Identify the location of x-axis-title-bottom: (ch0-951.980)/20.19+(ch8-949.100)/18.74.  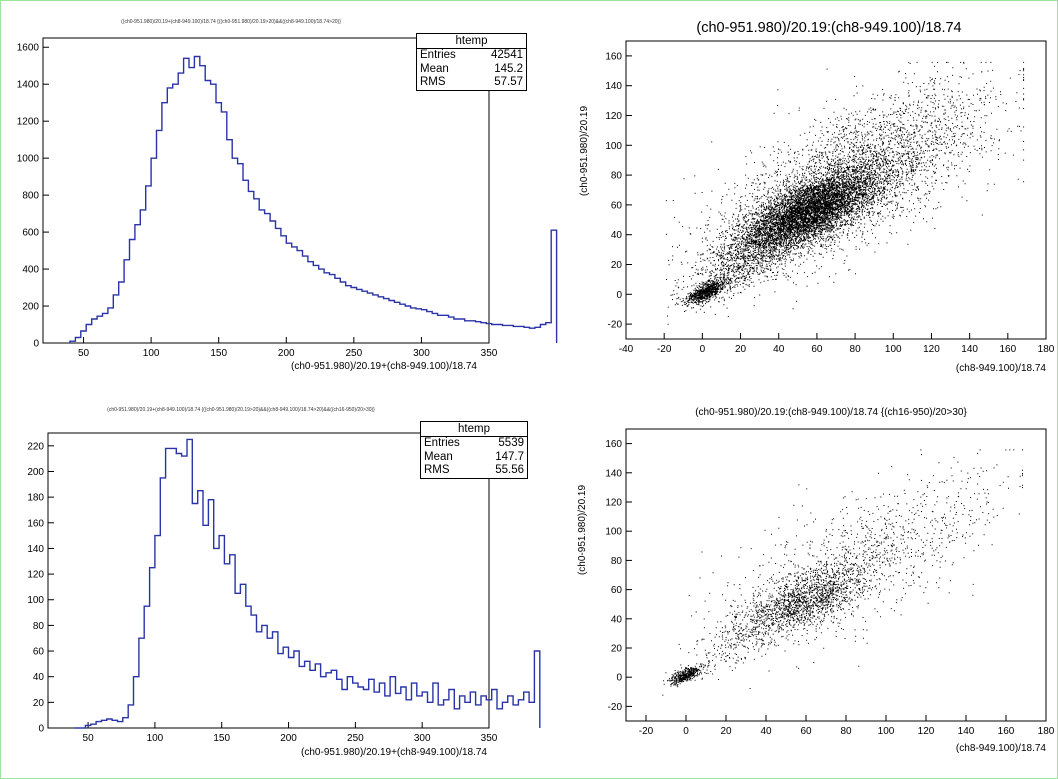
(394, 752).